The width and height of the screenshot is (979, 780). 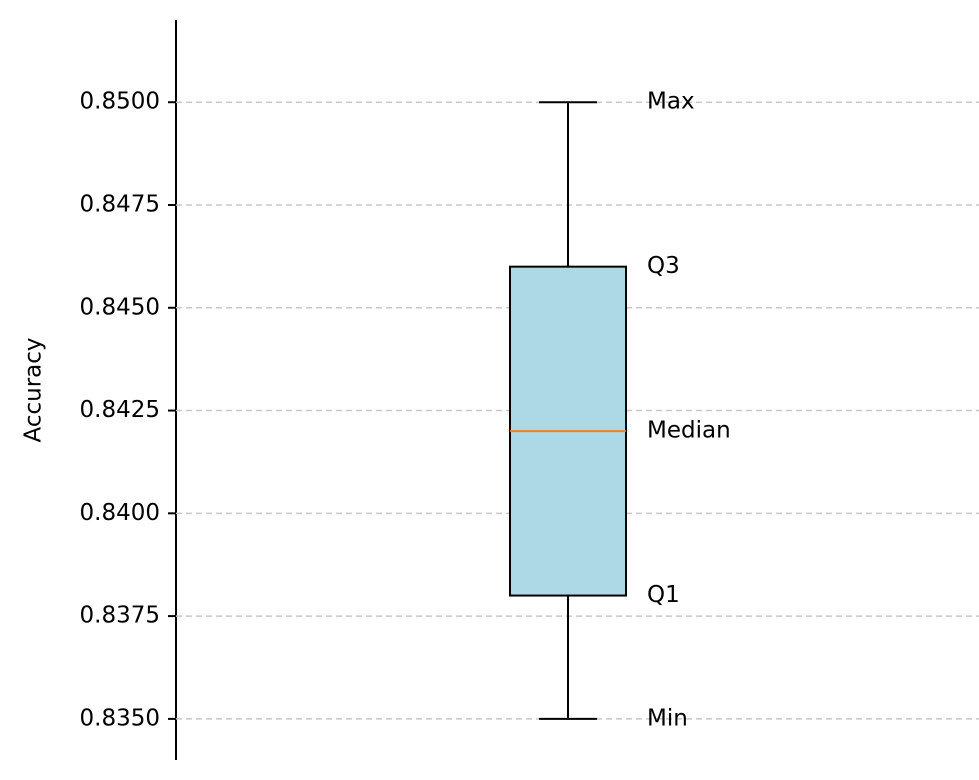 I want to click on y-tick-label: 0.8475, so click(x=120, y=205).